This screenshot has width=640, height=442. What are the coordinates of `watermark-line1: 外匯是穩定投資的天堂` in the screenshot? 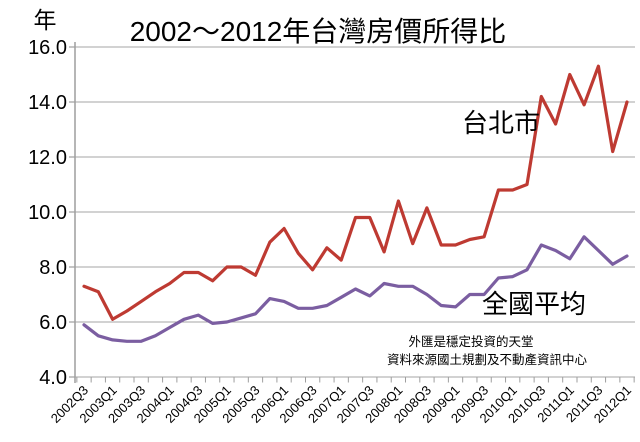 It's located at (470, 341).